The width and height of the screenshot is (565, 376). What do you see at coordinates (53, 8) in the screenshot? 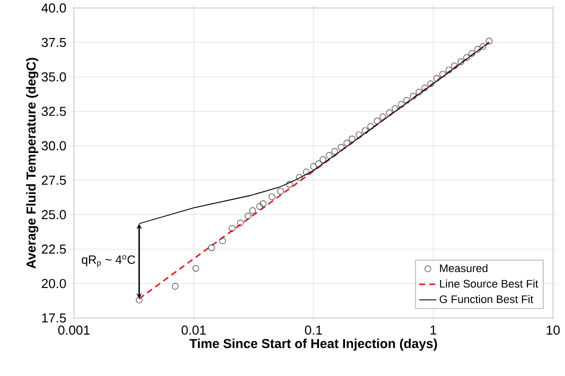
I see `y-tick-label: 40.0` at bounding box center [53, 8].